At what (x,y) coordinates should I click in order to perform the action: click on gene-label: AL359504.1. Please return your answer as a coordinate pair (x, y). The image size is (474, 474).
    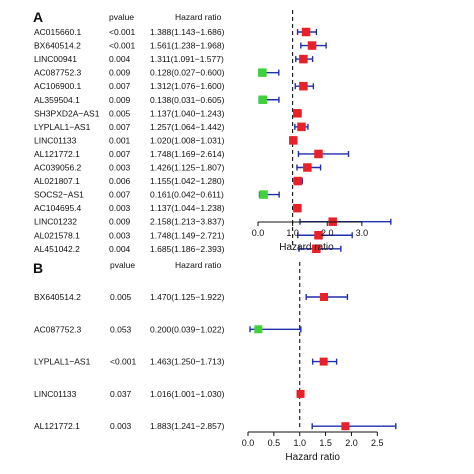
    Looking at the image, I should click on (57, 100).